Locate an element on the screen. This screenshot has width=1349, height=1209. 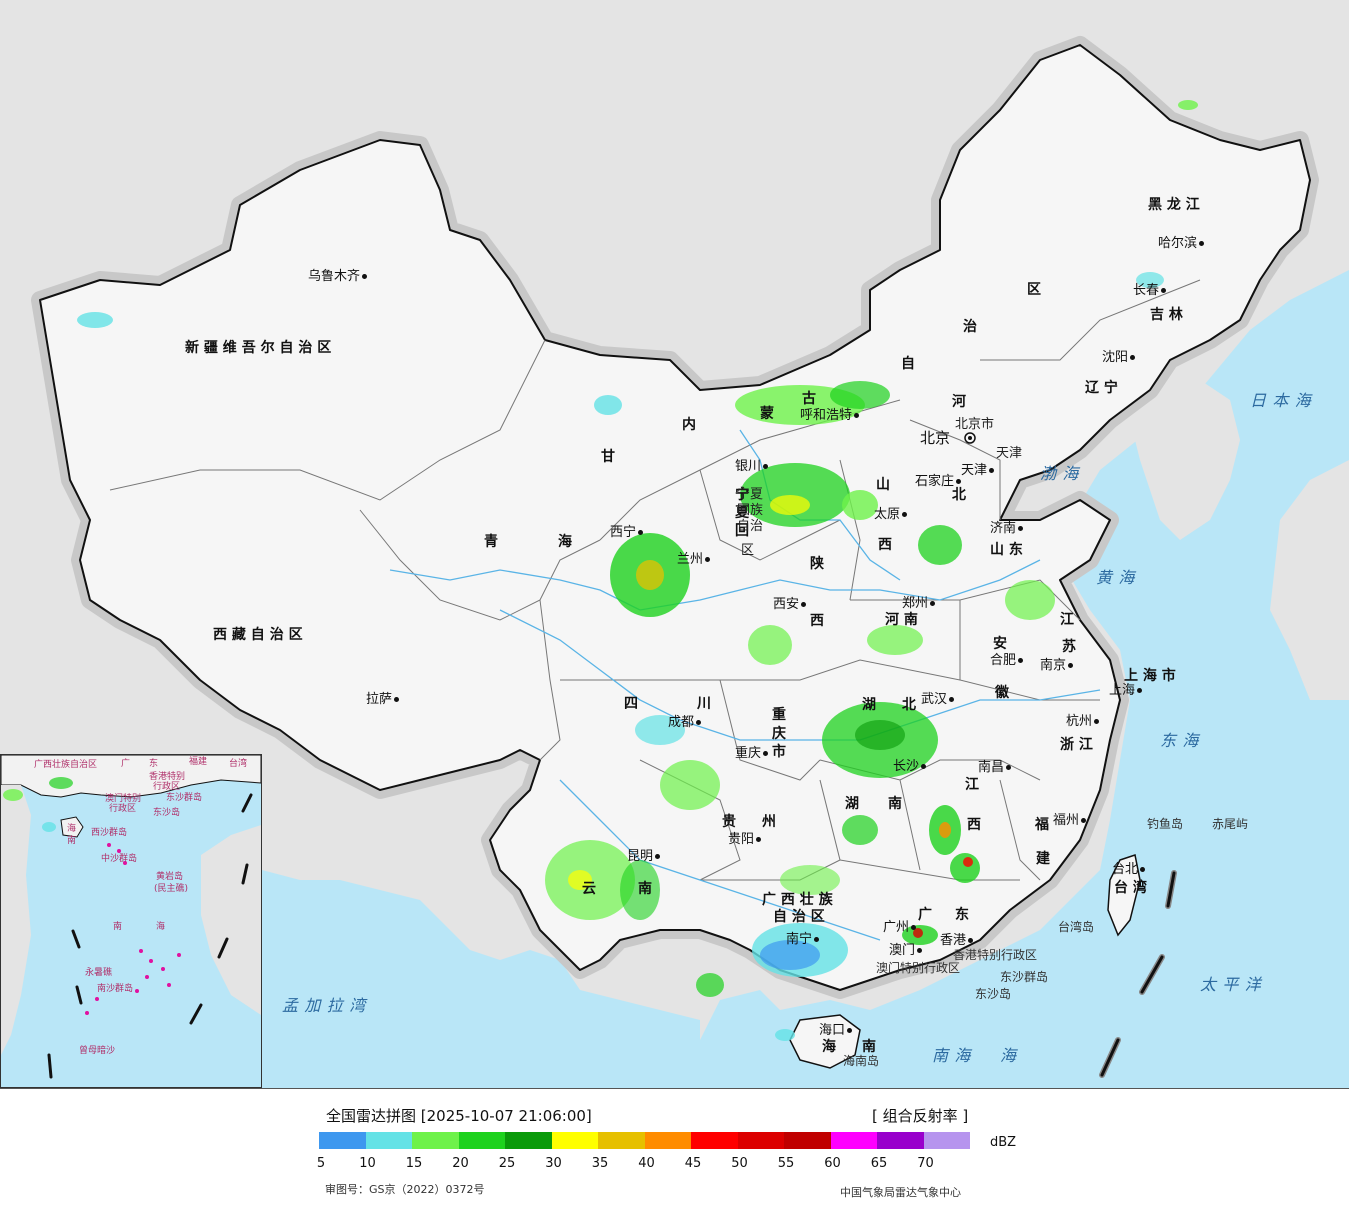
korea-land is located at coordinates (1185, 460).